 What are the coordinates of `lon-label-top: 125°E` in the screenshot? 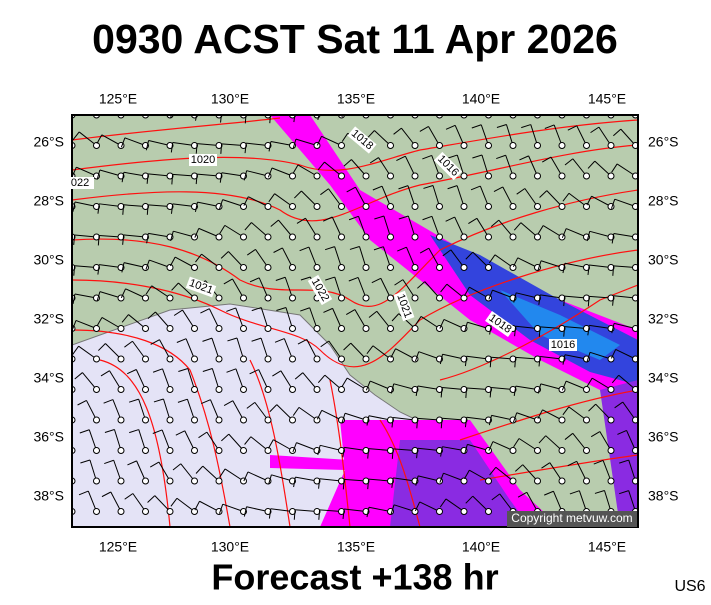 It's located at (118, 99).